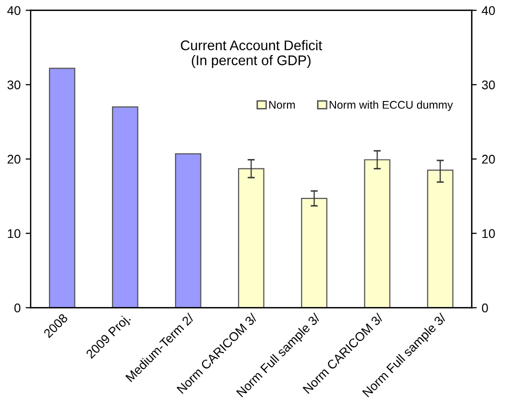 The height and width of the screenshot is (413, 510). Describe the element at coordinates (485, 307) in the screenshot. I see `y2-tick-label: 0` at that location.